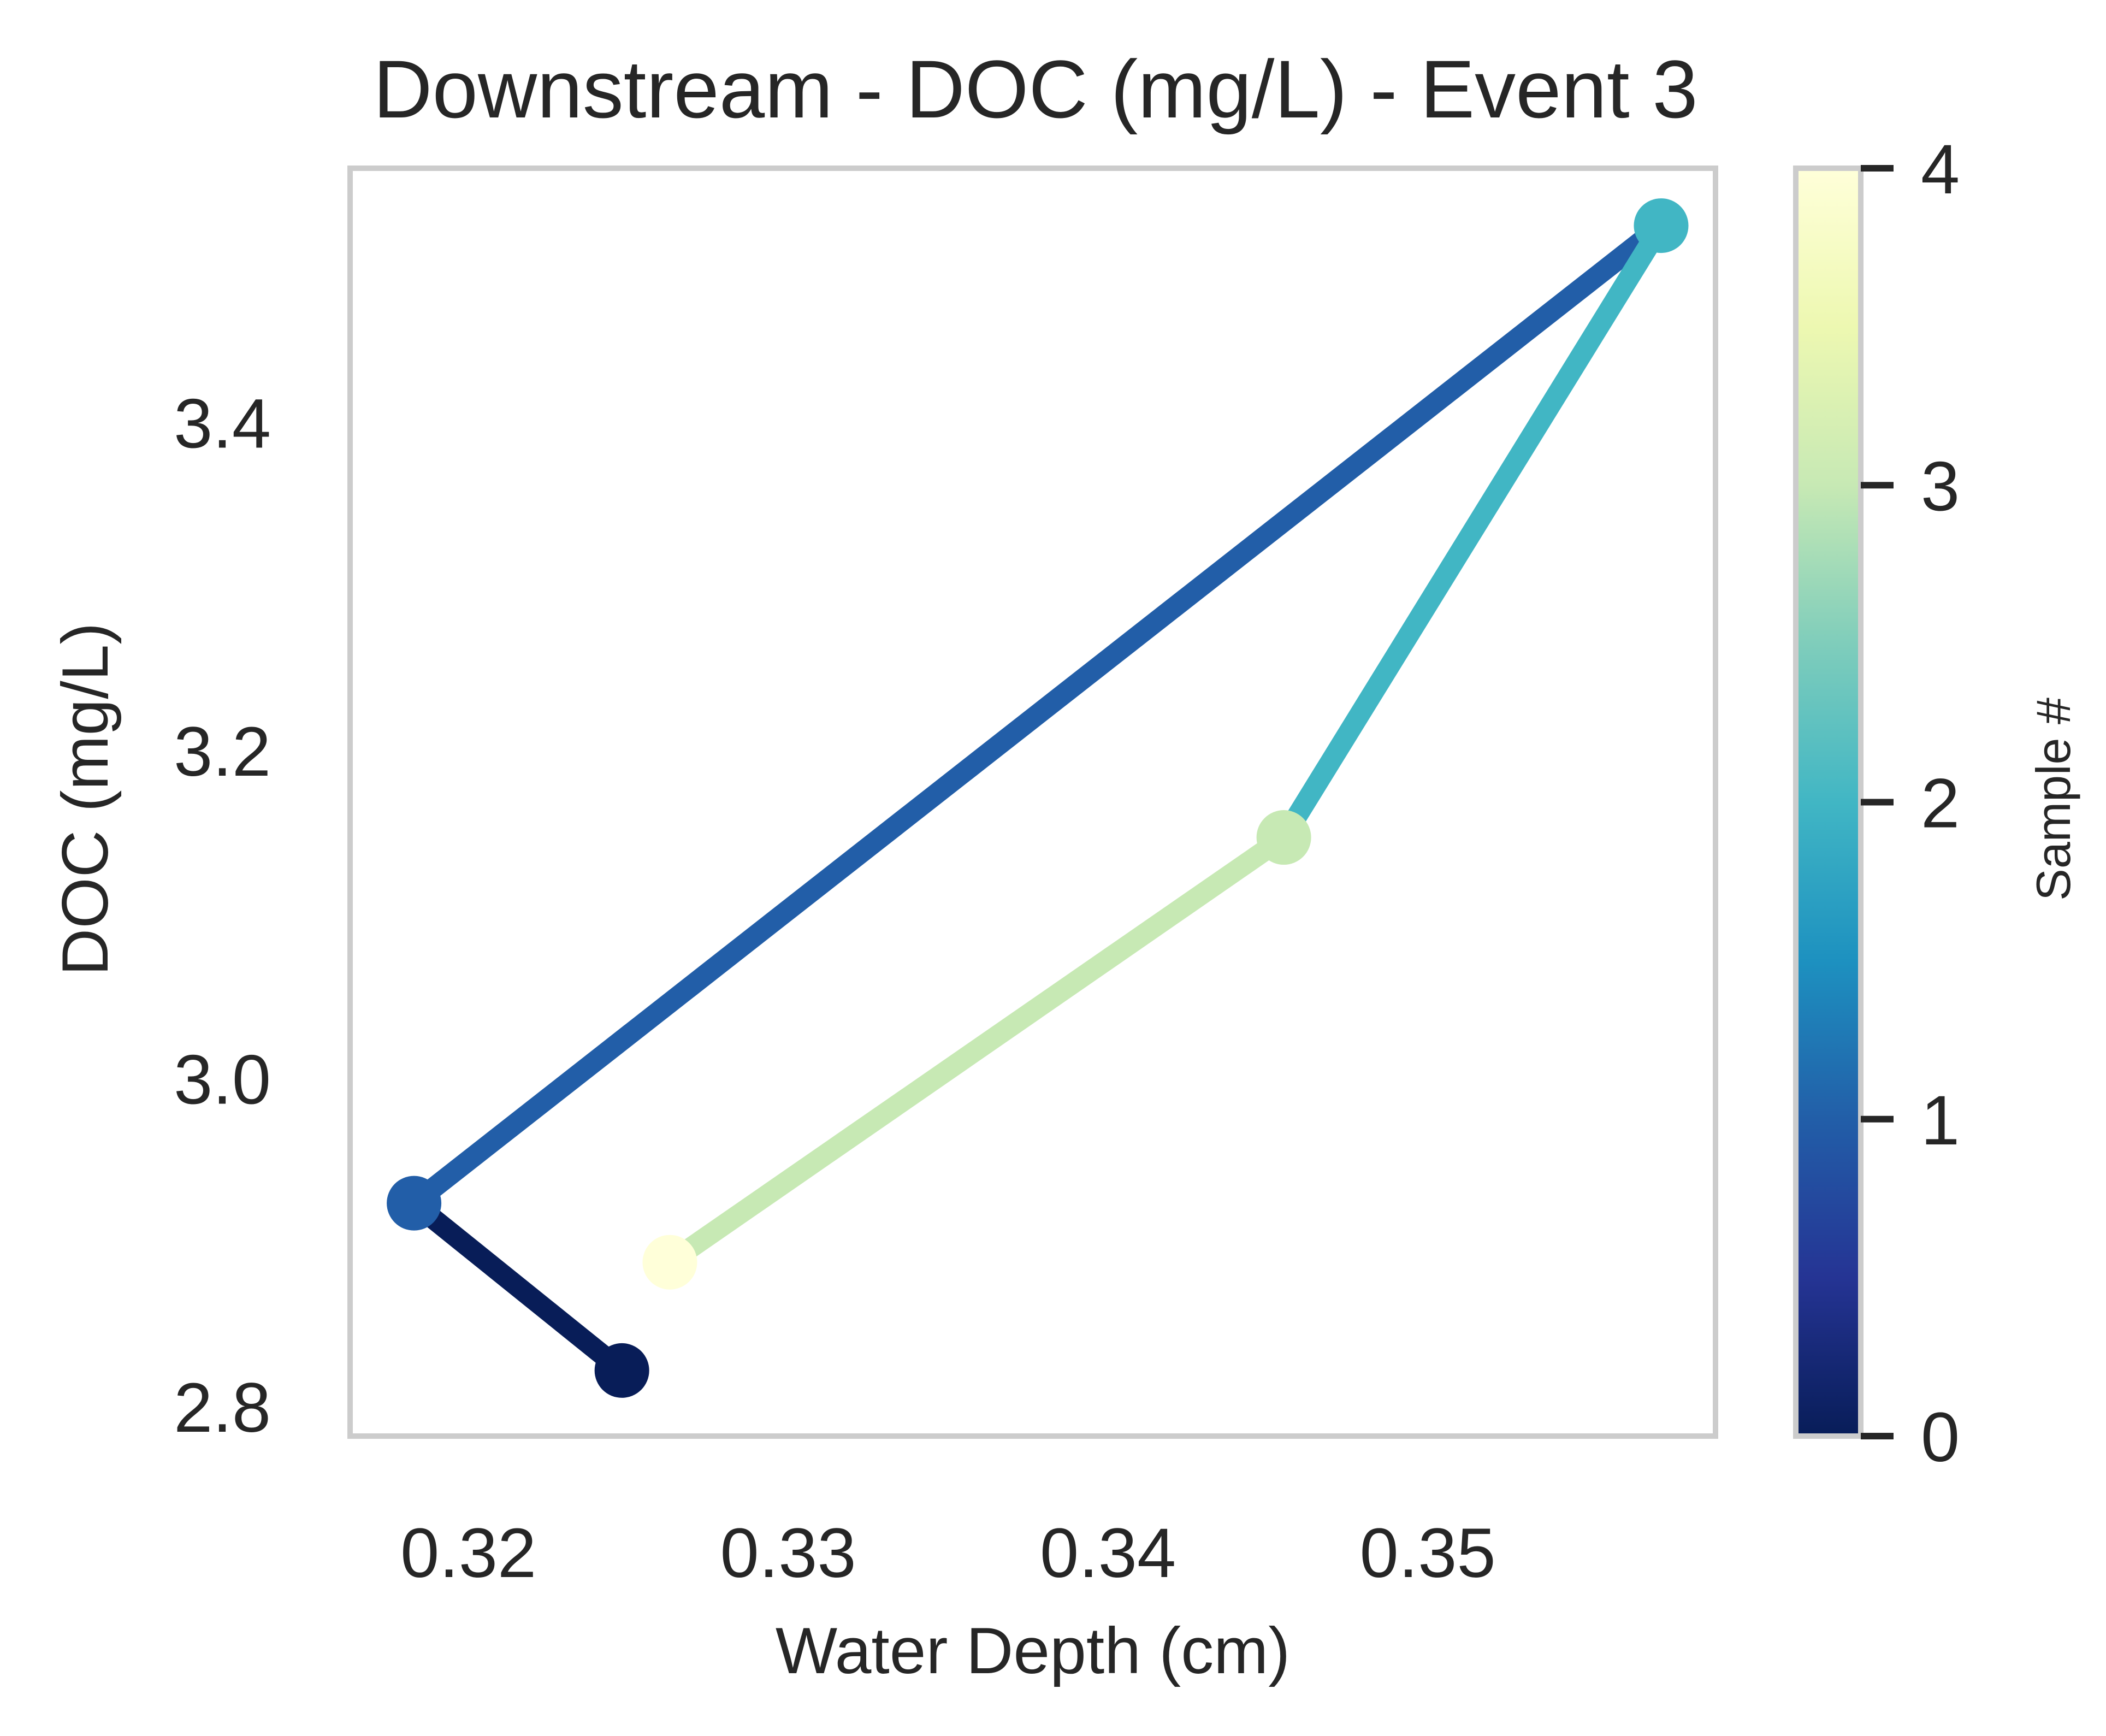 This screenshot has height=1736, width=2106. I want to click on colorbar-ticks: 0 1 2 3 4, so click(1910, 804).